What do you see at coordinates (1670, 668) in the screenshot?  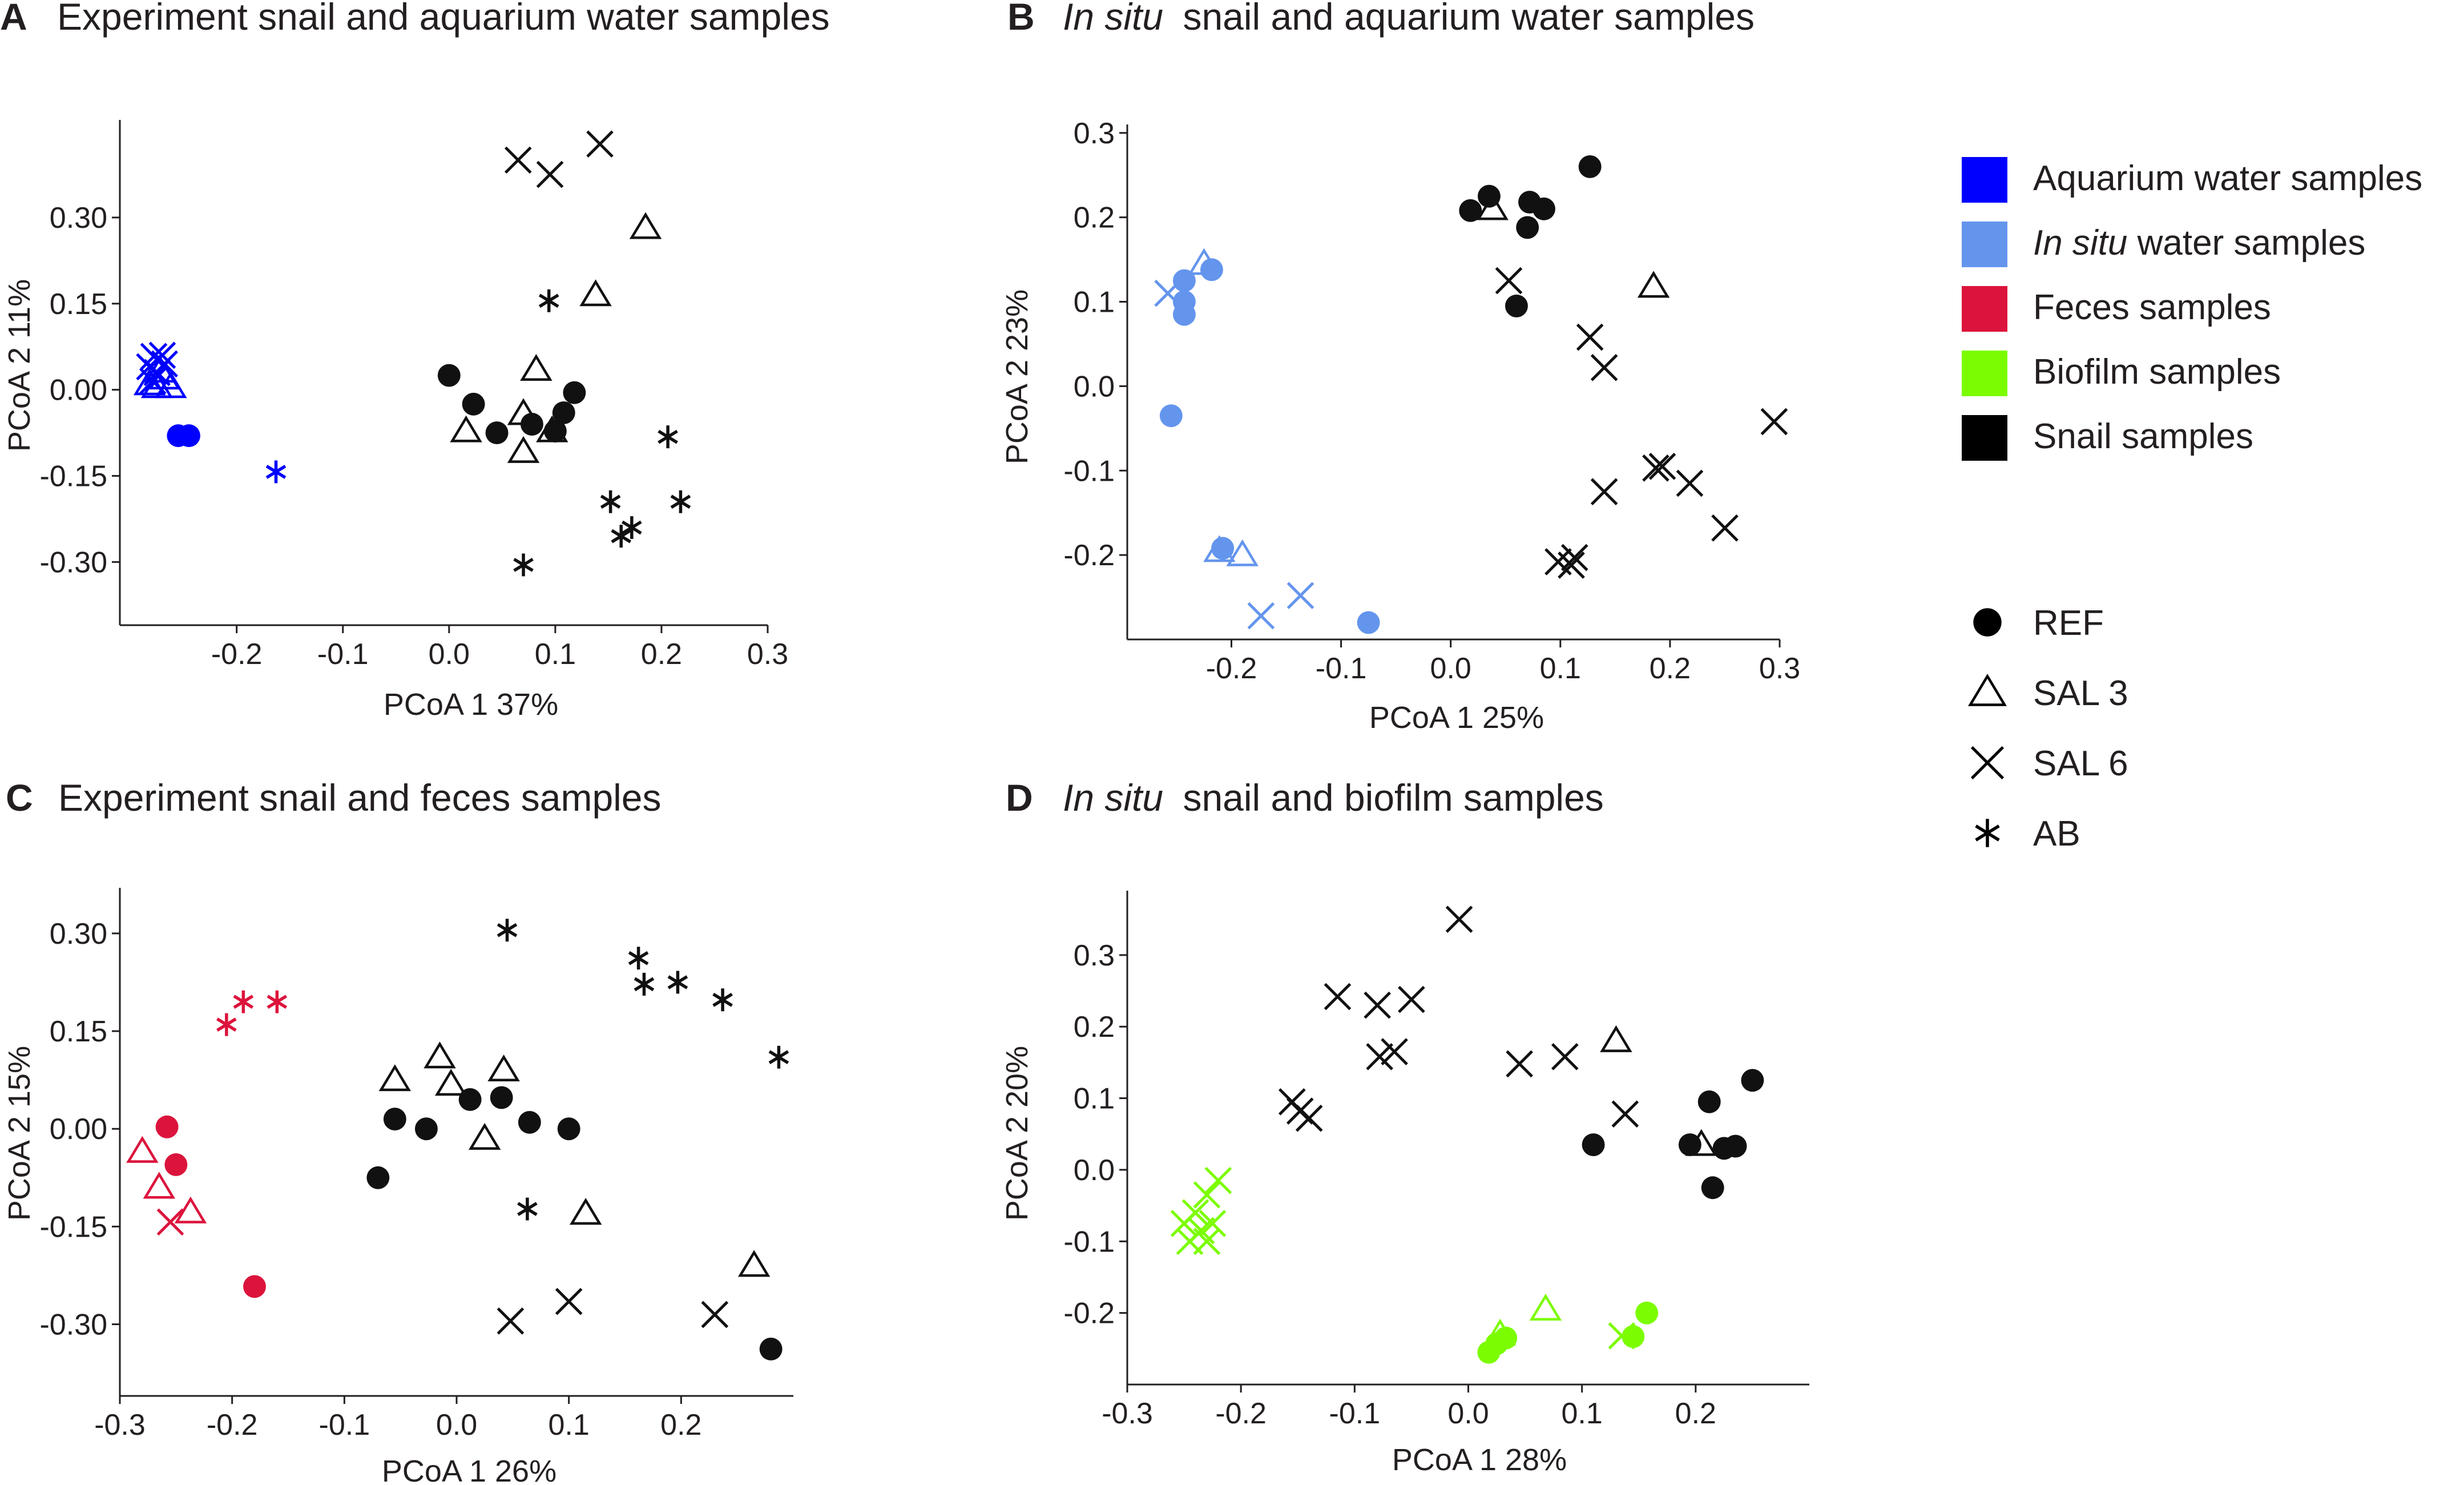 I see `panel-b-x-tick-label: 0.2` at bounding box center [1670, 668].